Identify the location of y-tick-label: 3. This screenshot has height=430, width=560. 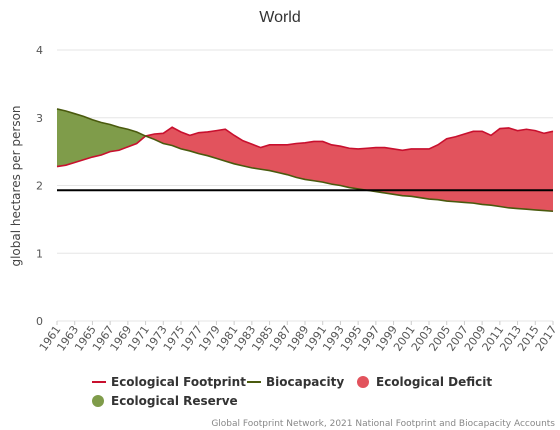
(39, 118).